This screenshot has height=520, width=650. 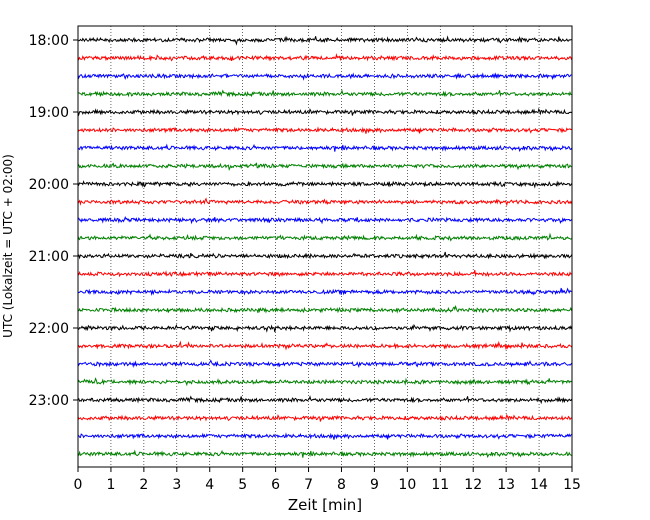 I want to click on y-tick-label: 19:00, so click(x=49, y=113).